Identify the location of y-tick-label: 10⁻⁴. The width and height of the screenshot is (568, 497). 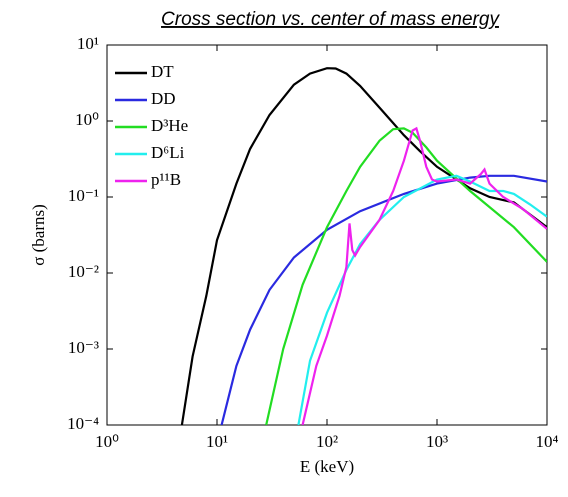
(83, 423).